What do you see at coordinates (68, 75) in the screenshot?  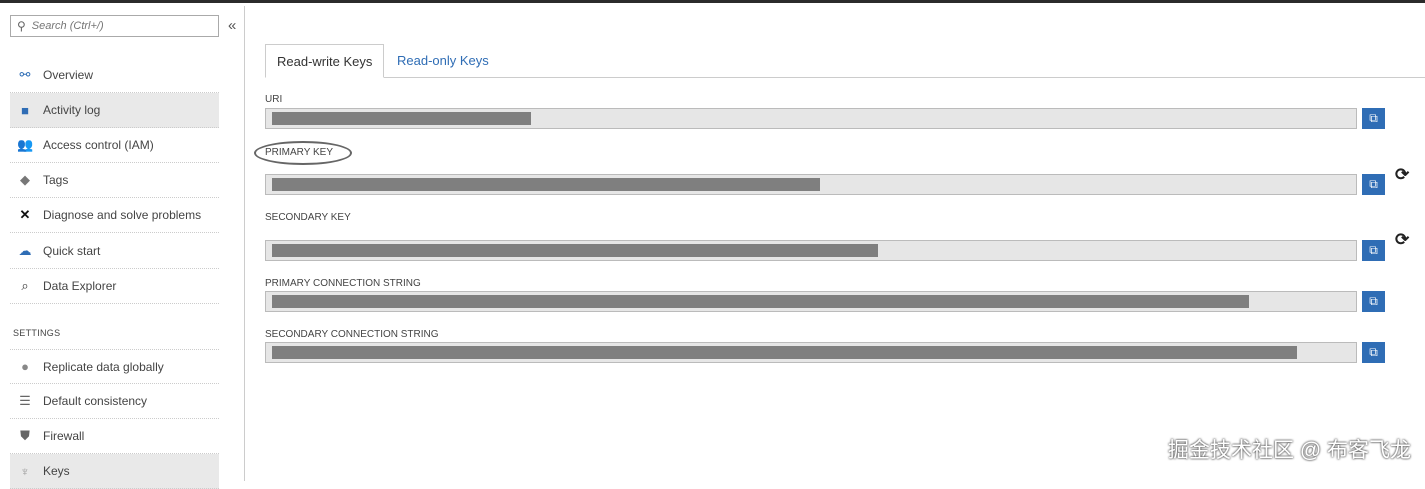 I see `sidebar-item-label: Overview` at bounding box center [68, 75].